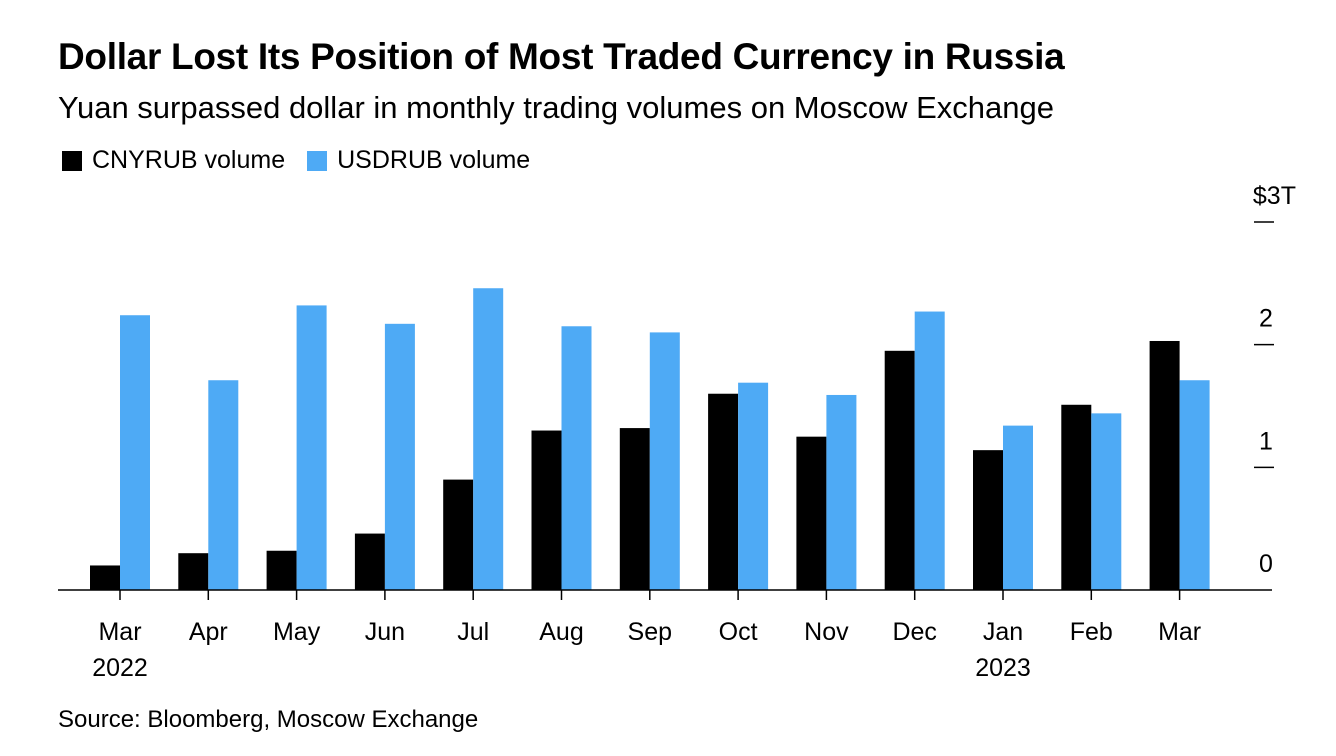 Image resolution: width=1336 pixels, height=756 pixels. What do you see at coordinates (1179, 632) in the screenshot?
I see `x-tick-label-12: Mar` at bounding box center [1179, 632].